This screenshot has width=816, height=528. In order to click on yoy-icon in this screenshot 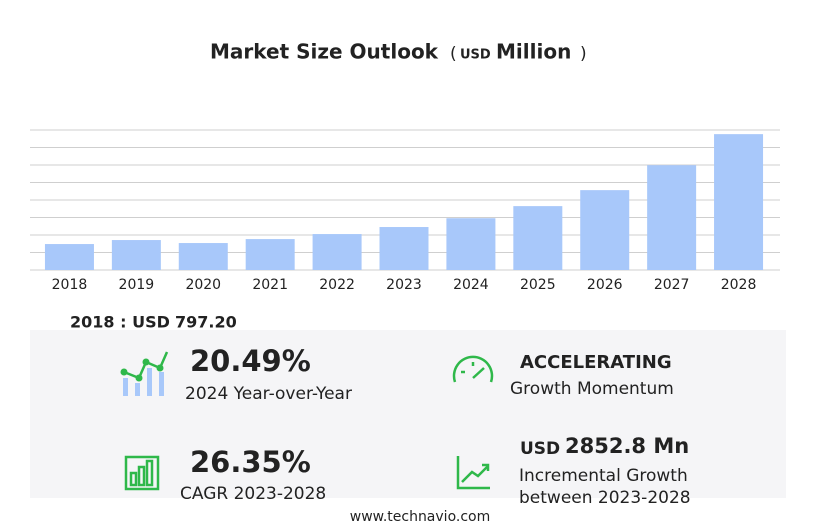, I will do `click(144, 373)`.